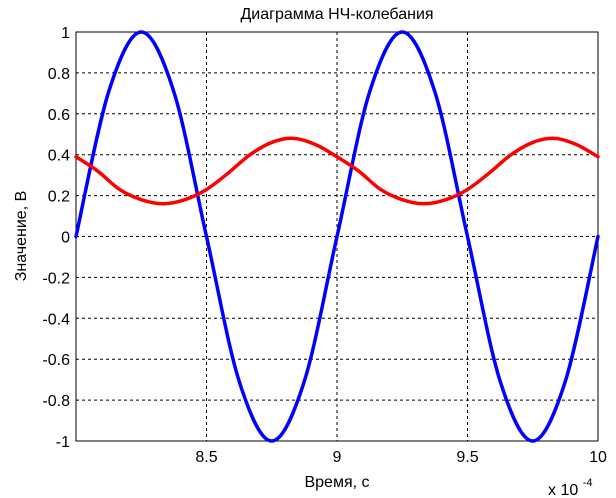 This screenshot has width=616, height=498. I want to click on y-tick-label: 0.2, so click(59, 197).